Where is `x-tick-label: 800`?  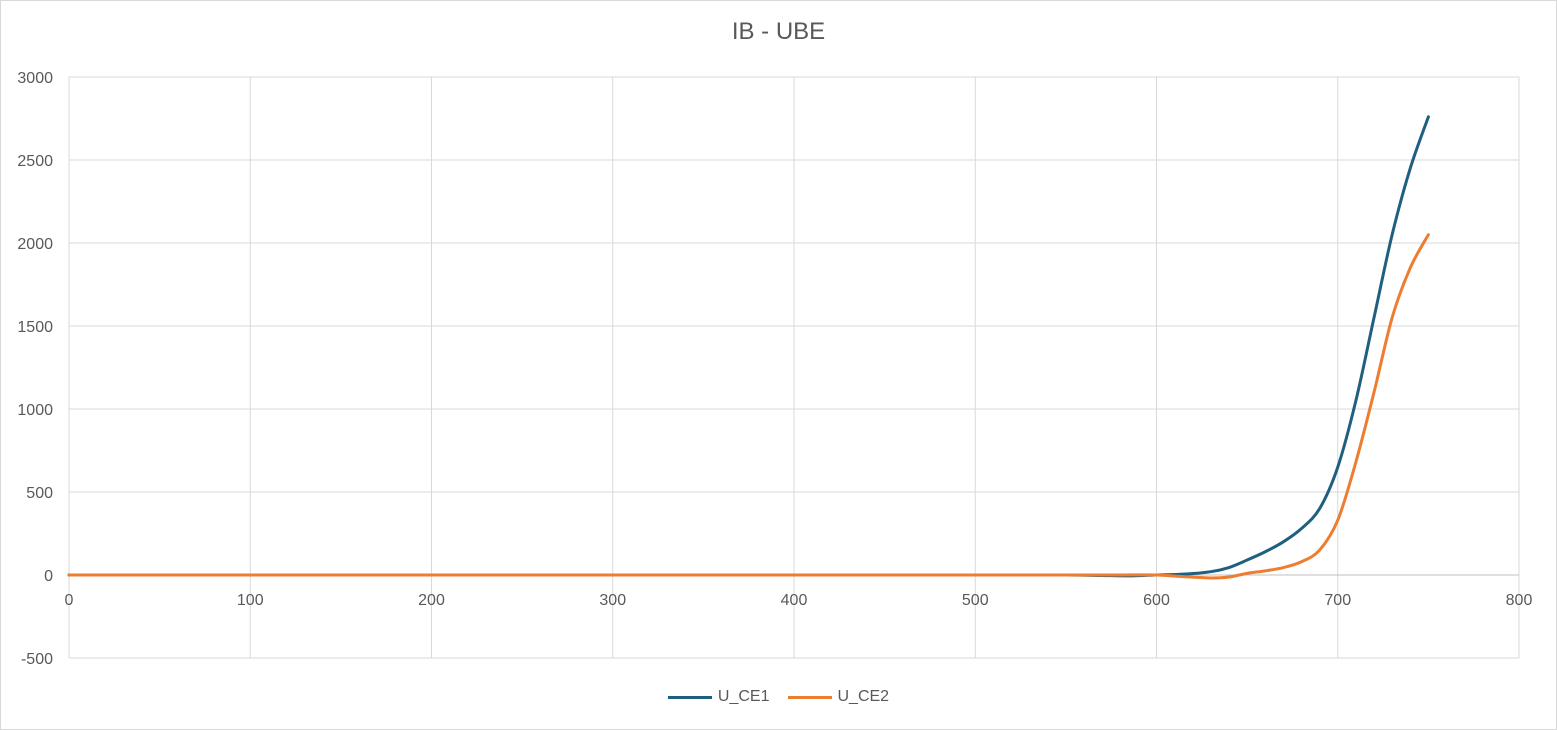
x-tick-label: 800 is located at coordinates (1519, 600).